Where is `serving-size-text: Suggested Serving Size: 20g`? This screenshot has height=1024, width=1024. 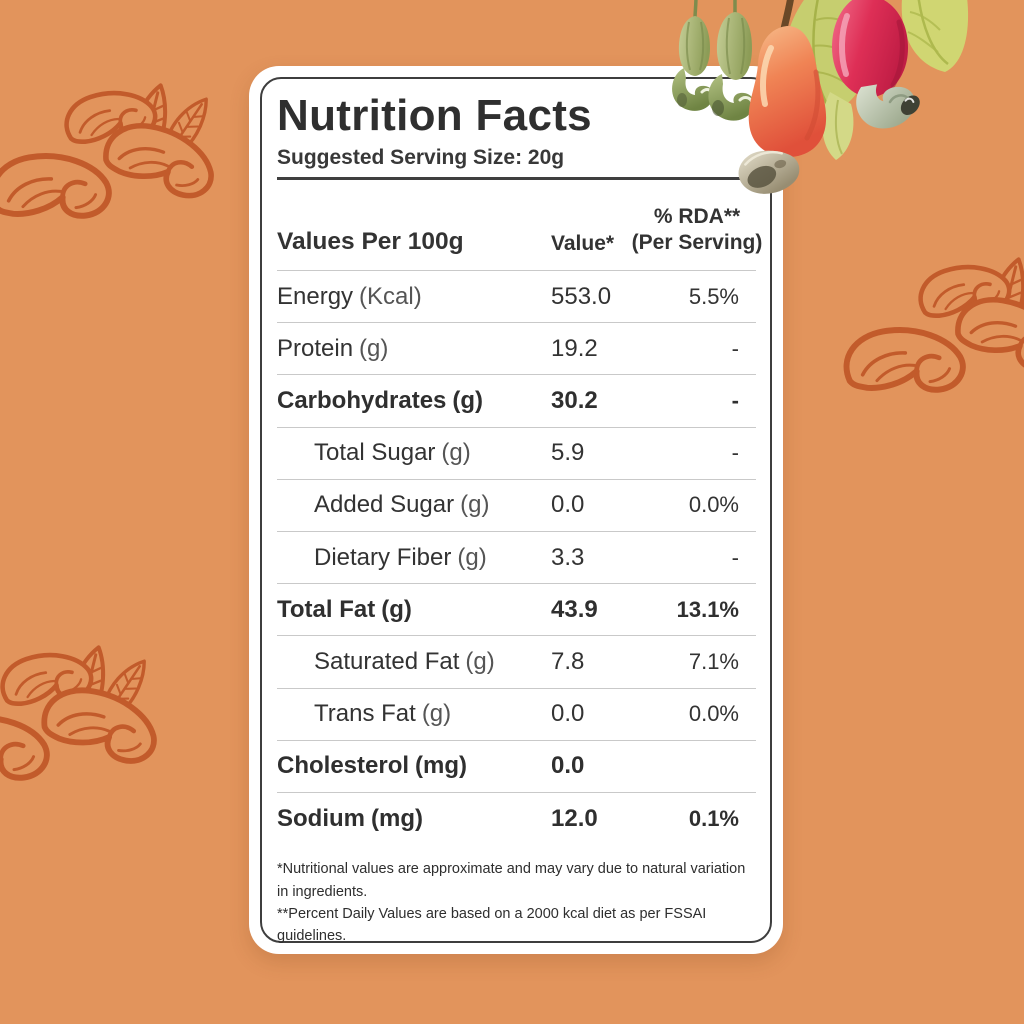 serving-size-text: Suggested Serving Size: 20g is located at coordinates (421, 157).